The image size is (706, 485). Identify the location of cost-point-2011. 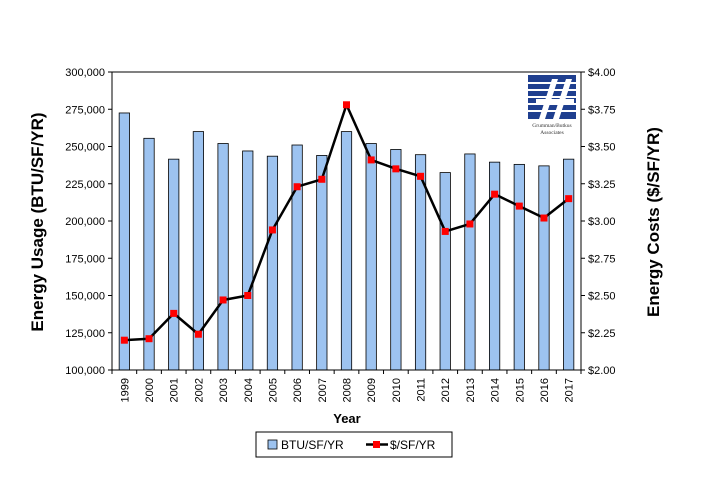
(421, 176).